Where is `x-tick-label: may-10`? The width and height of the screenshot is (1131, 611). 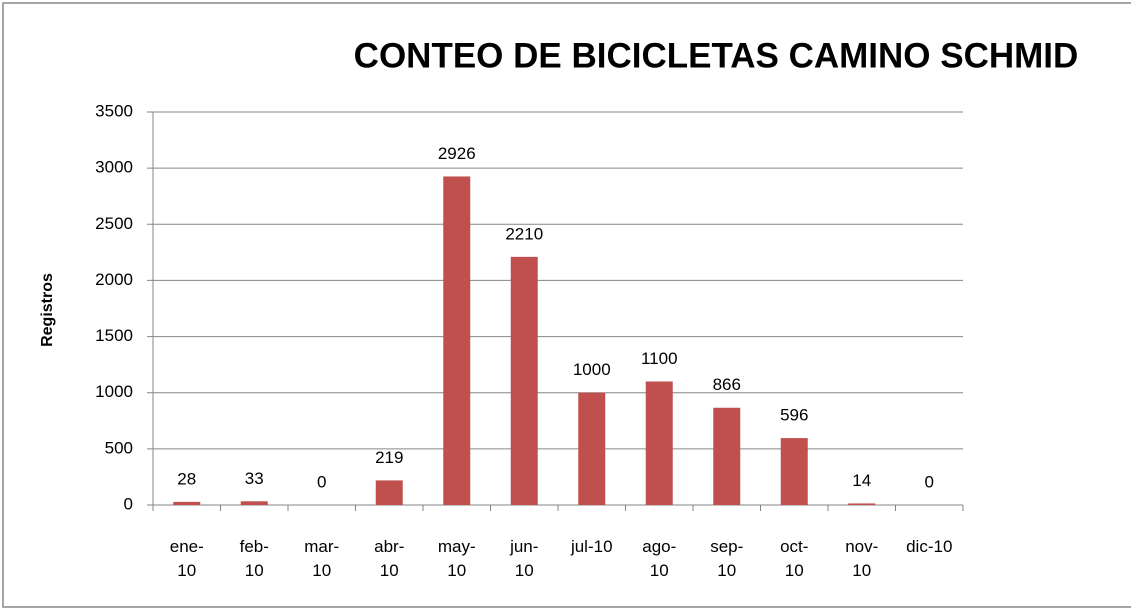 x-tick-label: may-10 is located at coordinates (456, 558).